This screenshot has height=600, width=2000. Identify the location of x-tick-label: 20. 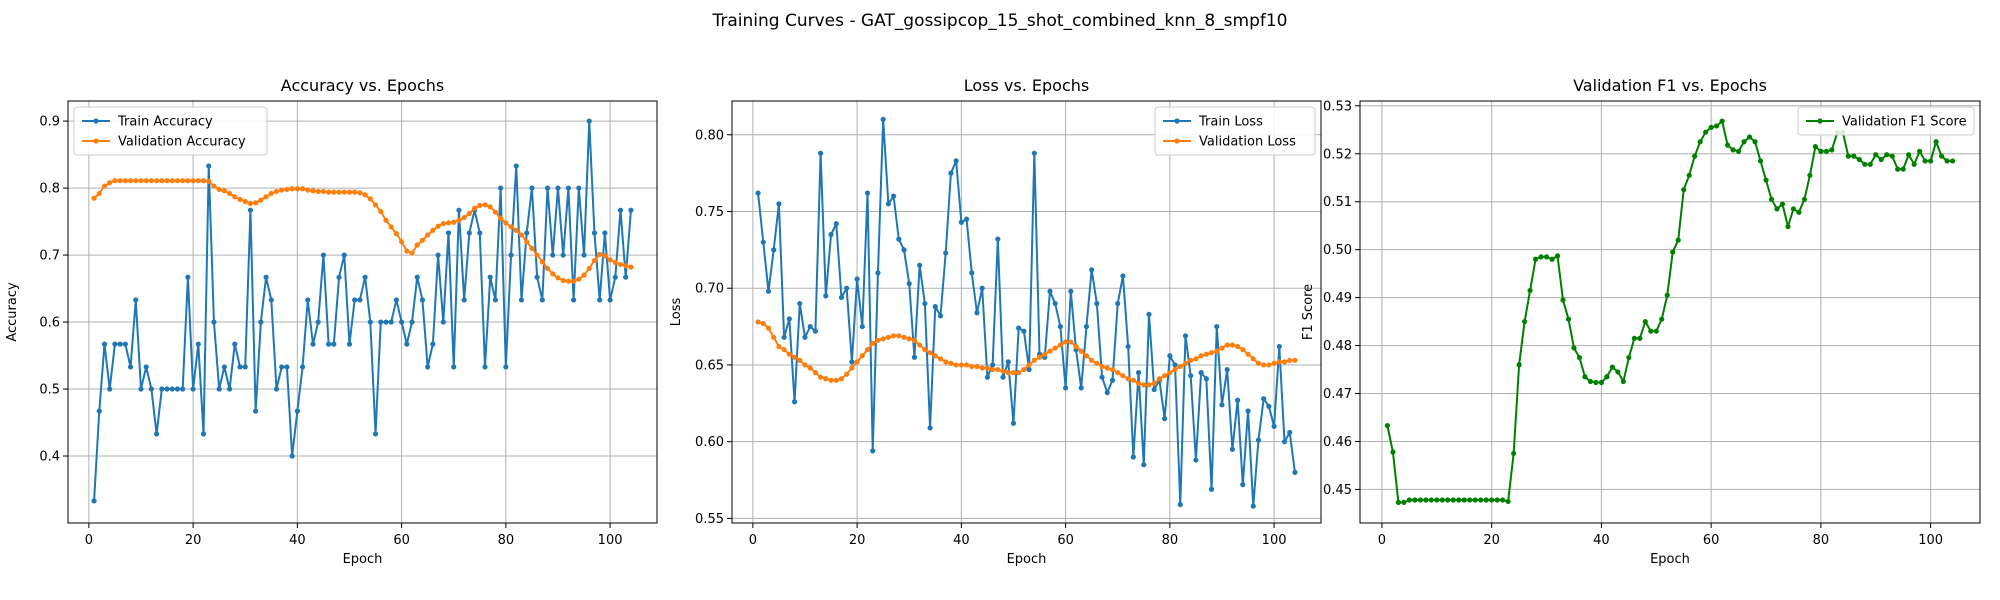
(1491, 540).